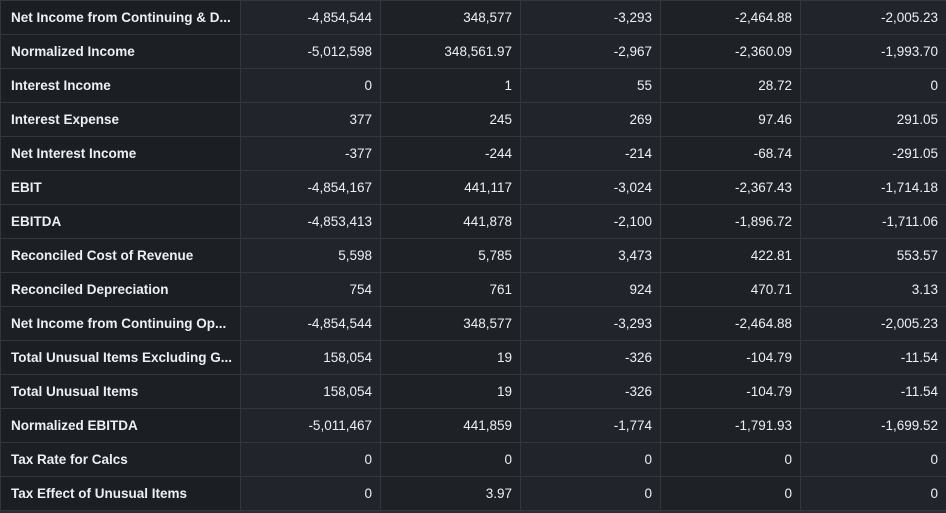 This screenshot has height=513, width=946. I want to click on value-cell: -291.05, so click(873, 153).